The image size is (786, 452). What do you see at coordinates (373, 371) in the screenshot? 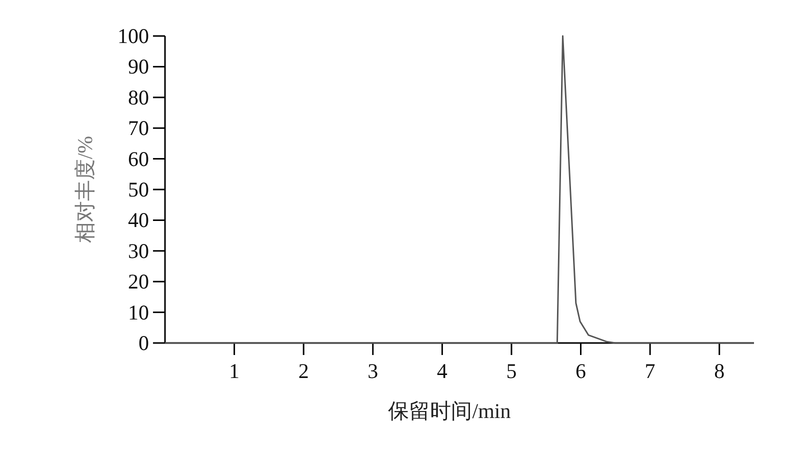
I see `x-tick-label: 3` at bounding box center [373, 371].